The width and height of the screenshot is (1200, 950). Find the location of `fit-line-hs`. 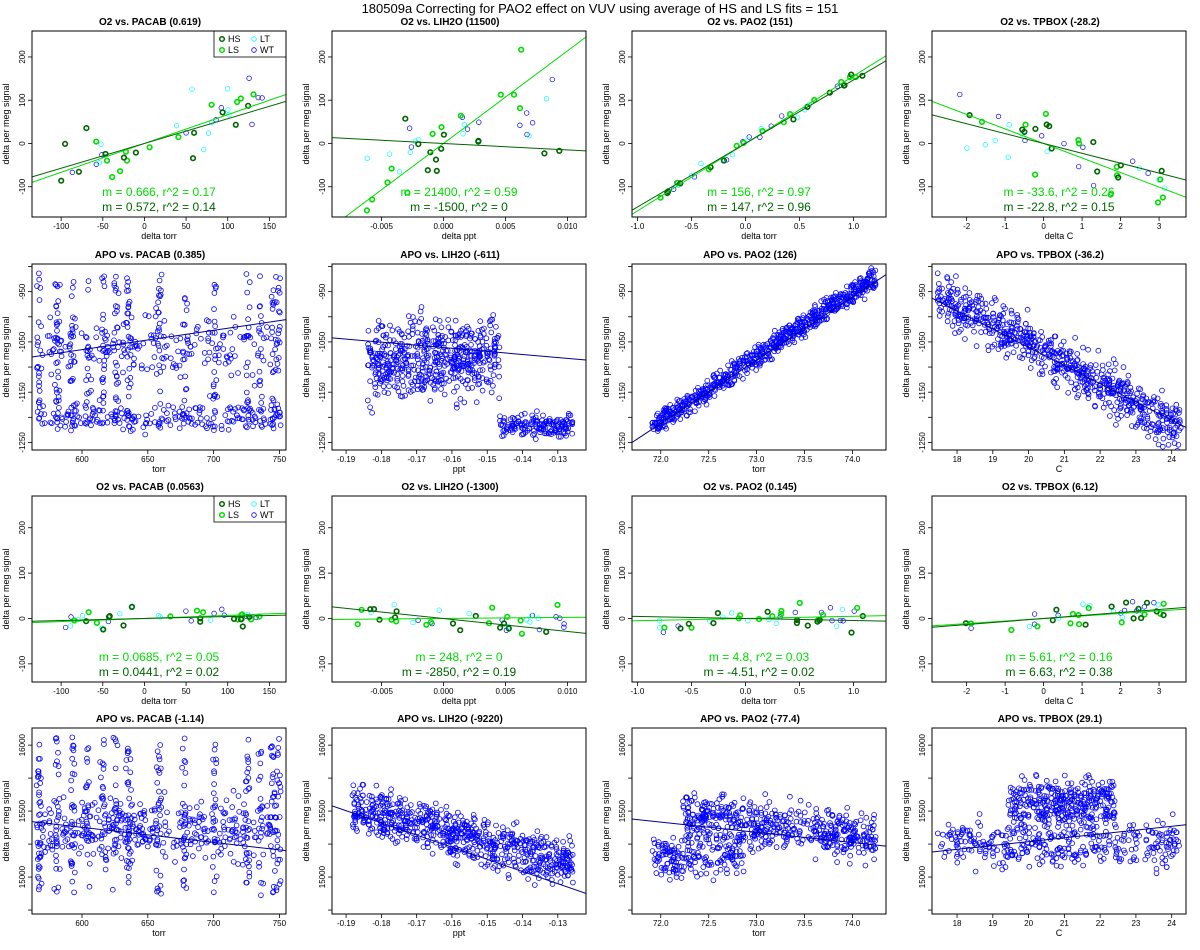

fit-line-hs is located at coordinates (1059, 617).